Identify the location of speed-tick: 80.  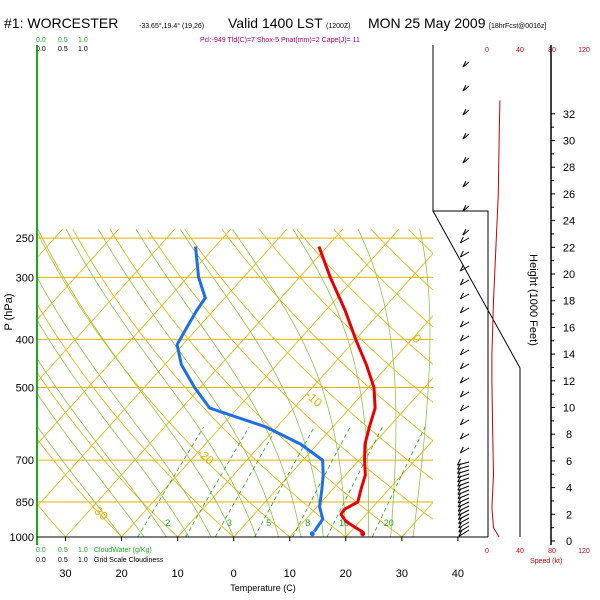
(552, 50).